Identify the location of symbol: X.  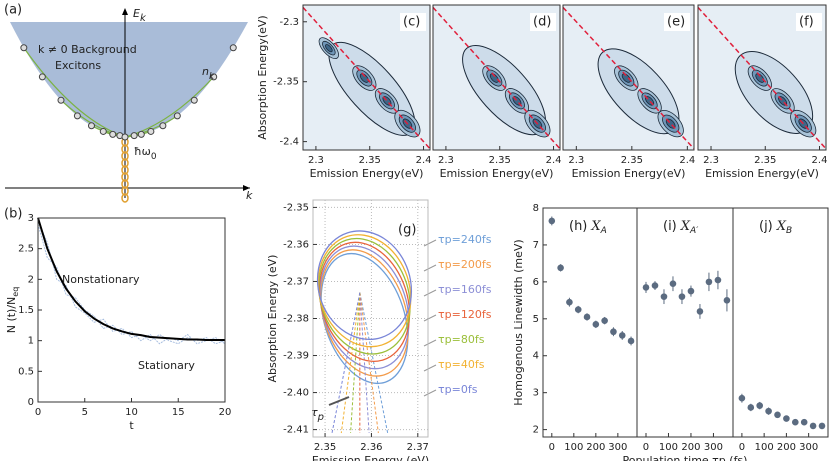
(685, 226).